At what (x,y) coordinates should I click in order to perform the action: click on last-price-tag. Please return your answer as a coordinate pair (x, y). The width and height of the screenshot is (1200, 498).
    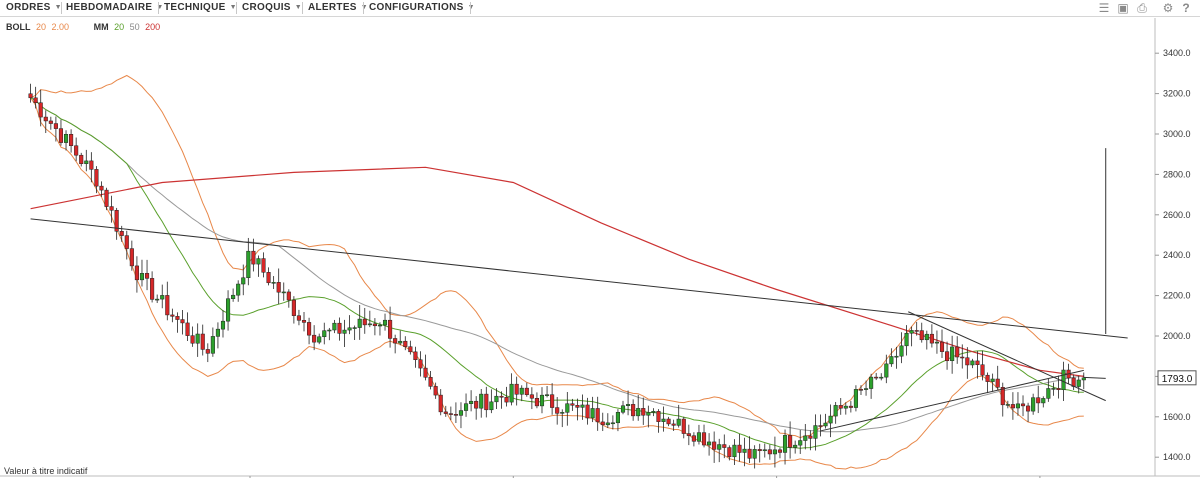
    Looking at the image, I should click on (1177, 378).